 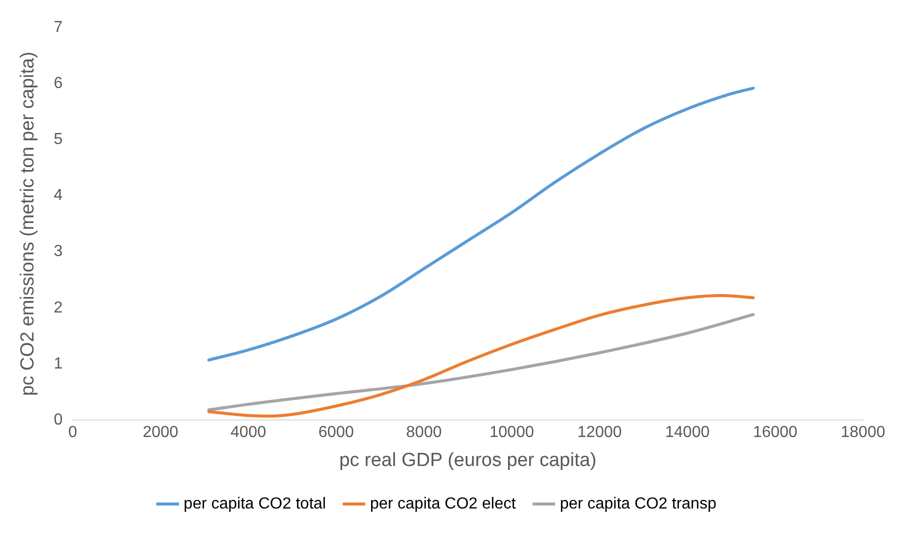 What do you see at coordinates (255, 503) in the screenshot?
I see `legend-label: per capita CO2 total` at bounding box center [255, 503].